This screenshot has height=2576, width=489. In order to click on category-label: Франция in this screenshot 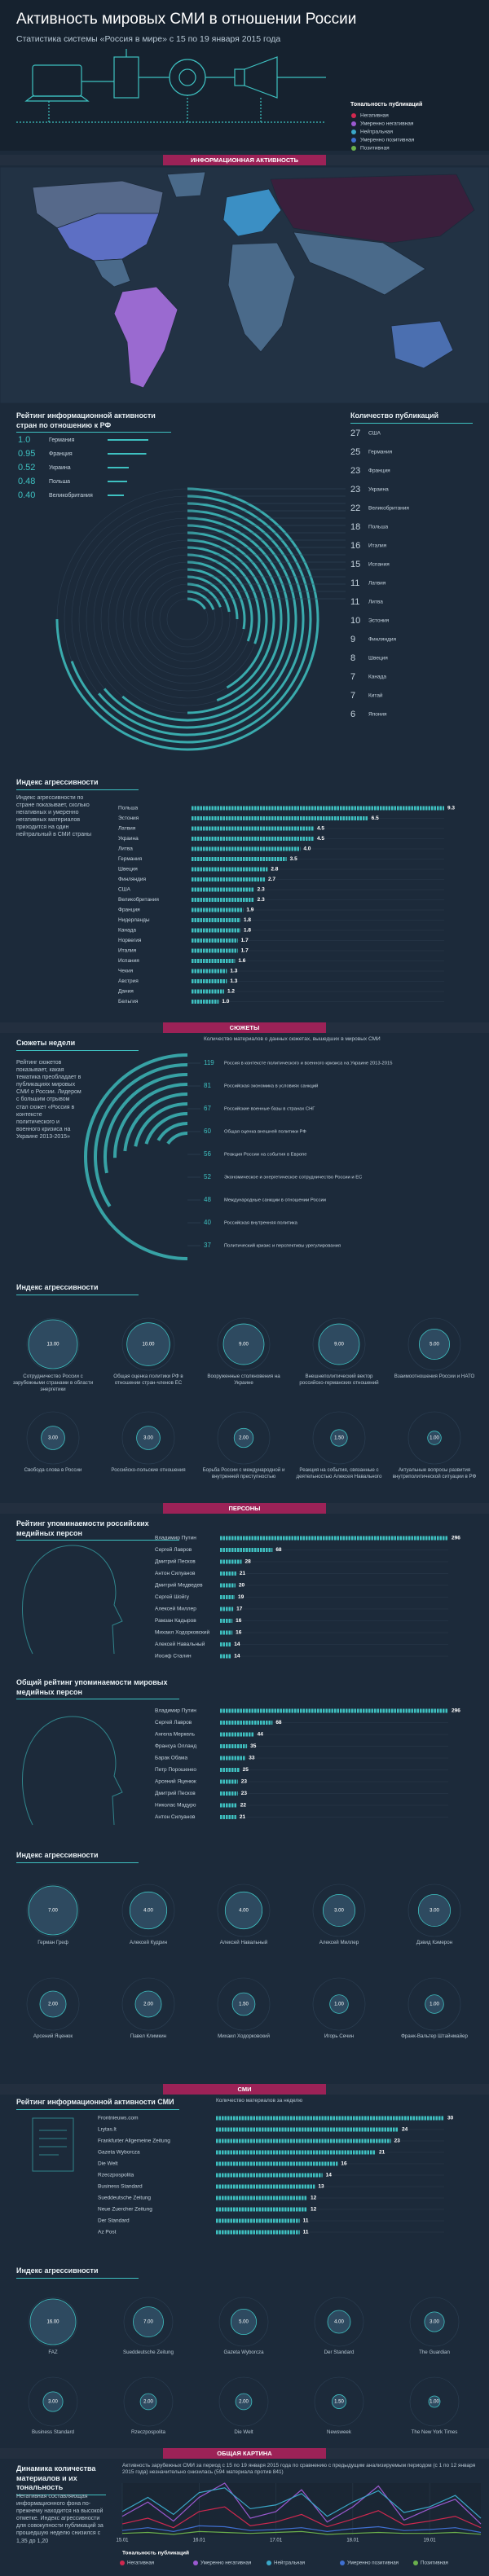, I will do `click(61, 454)`.